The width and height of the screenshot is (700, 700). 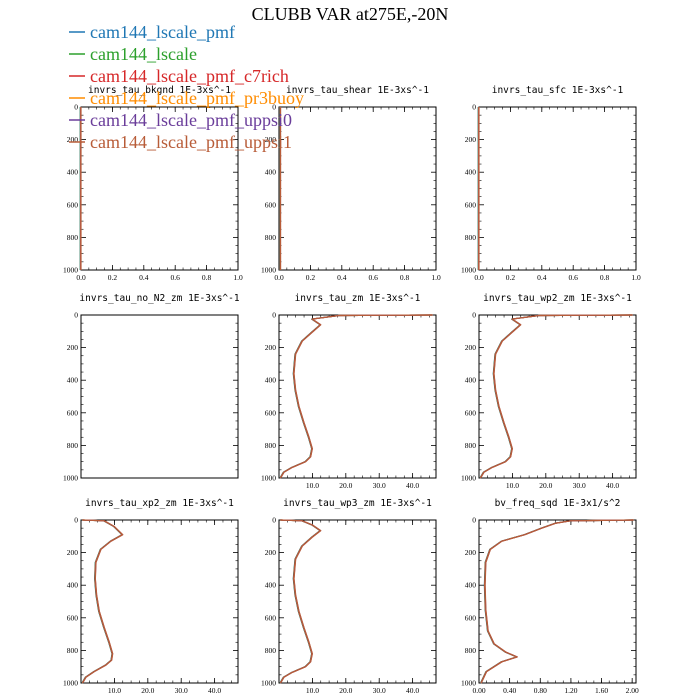 I want to click on x-tick-label: 0.00, so click(x=478, y=690).